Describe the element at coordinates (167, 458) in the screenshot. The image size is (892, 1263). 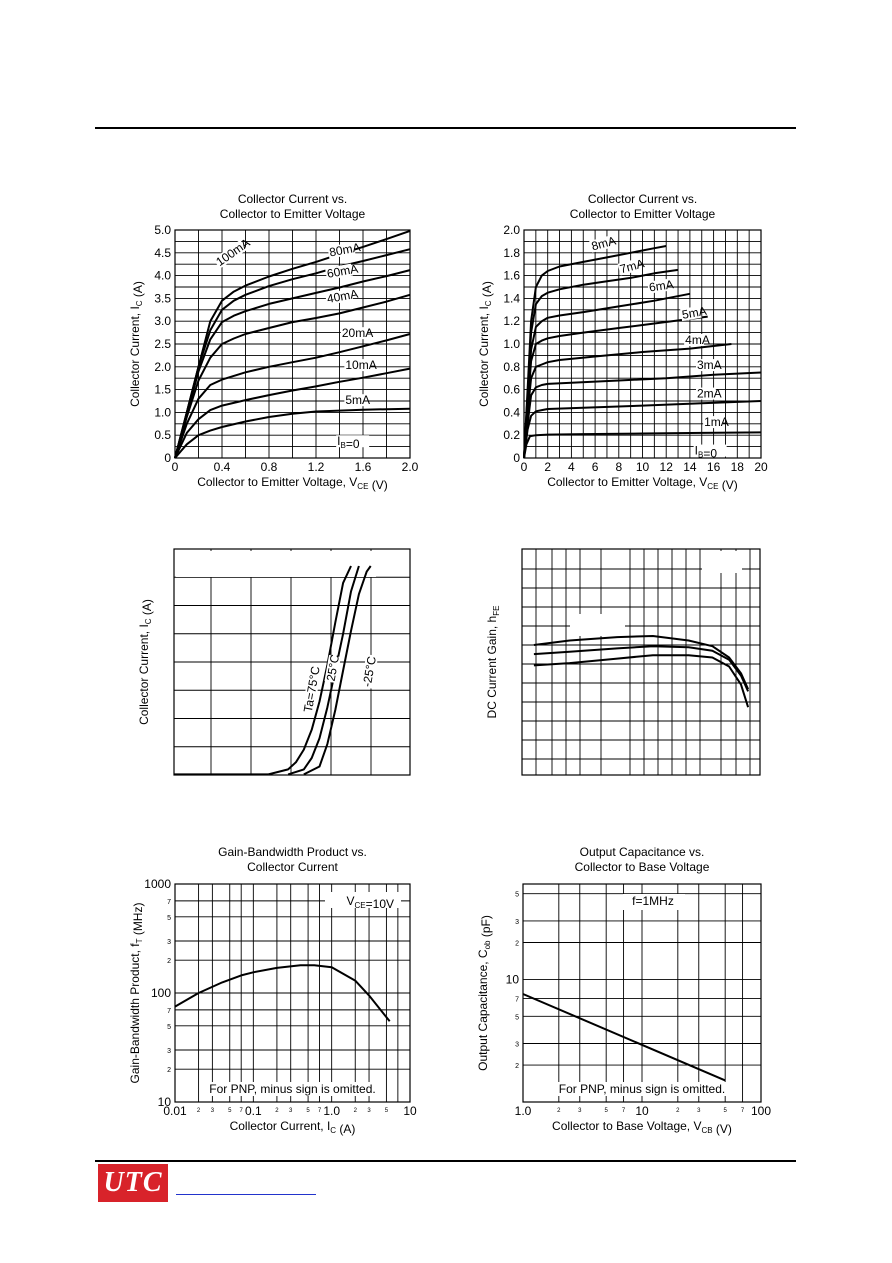
I see `y-tick-label: 0` at that location.